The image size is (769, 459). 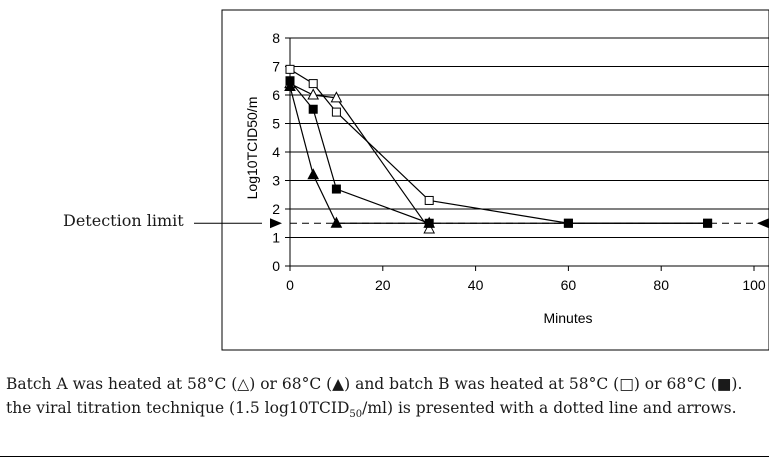 What do you see at coordinates (526, 285) in the screenshot?
I see `x-tick-labels: 0 20 40 60 80 100` at bounding box center [526, 285].